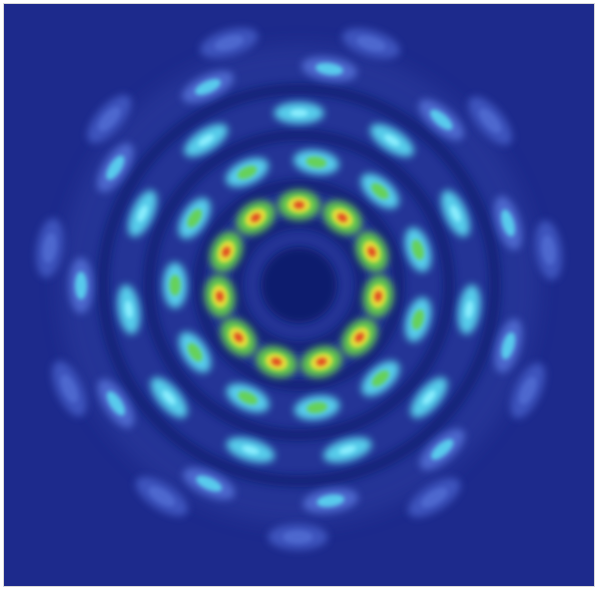 This screenshot has width=600, height=592. I want to click on gap-ring, so click(299, 285).